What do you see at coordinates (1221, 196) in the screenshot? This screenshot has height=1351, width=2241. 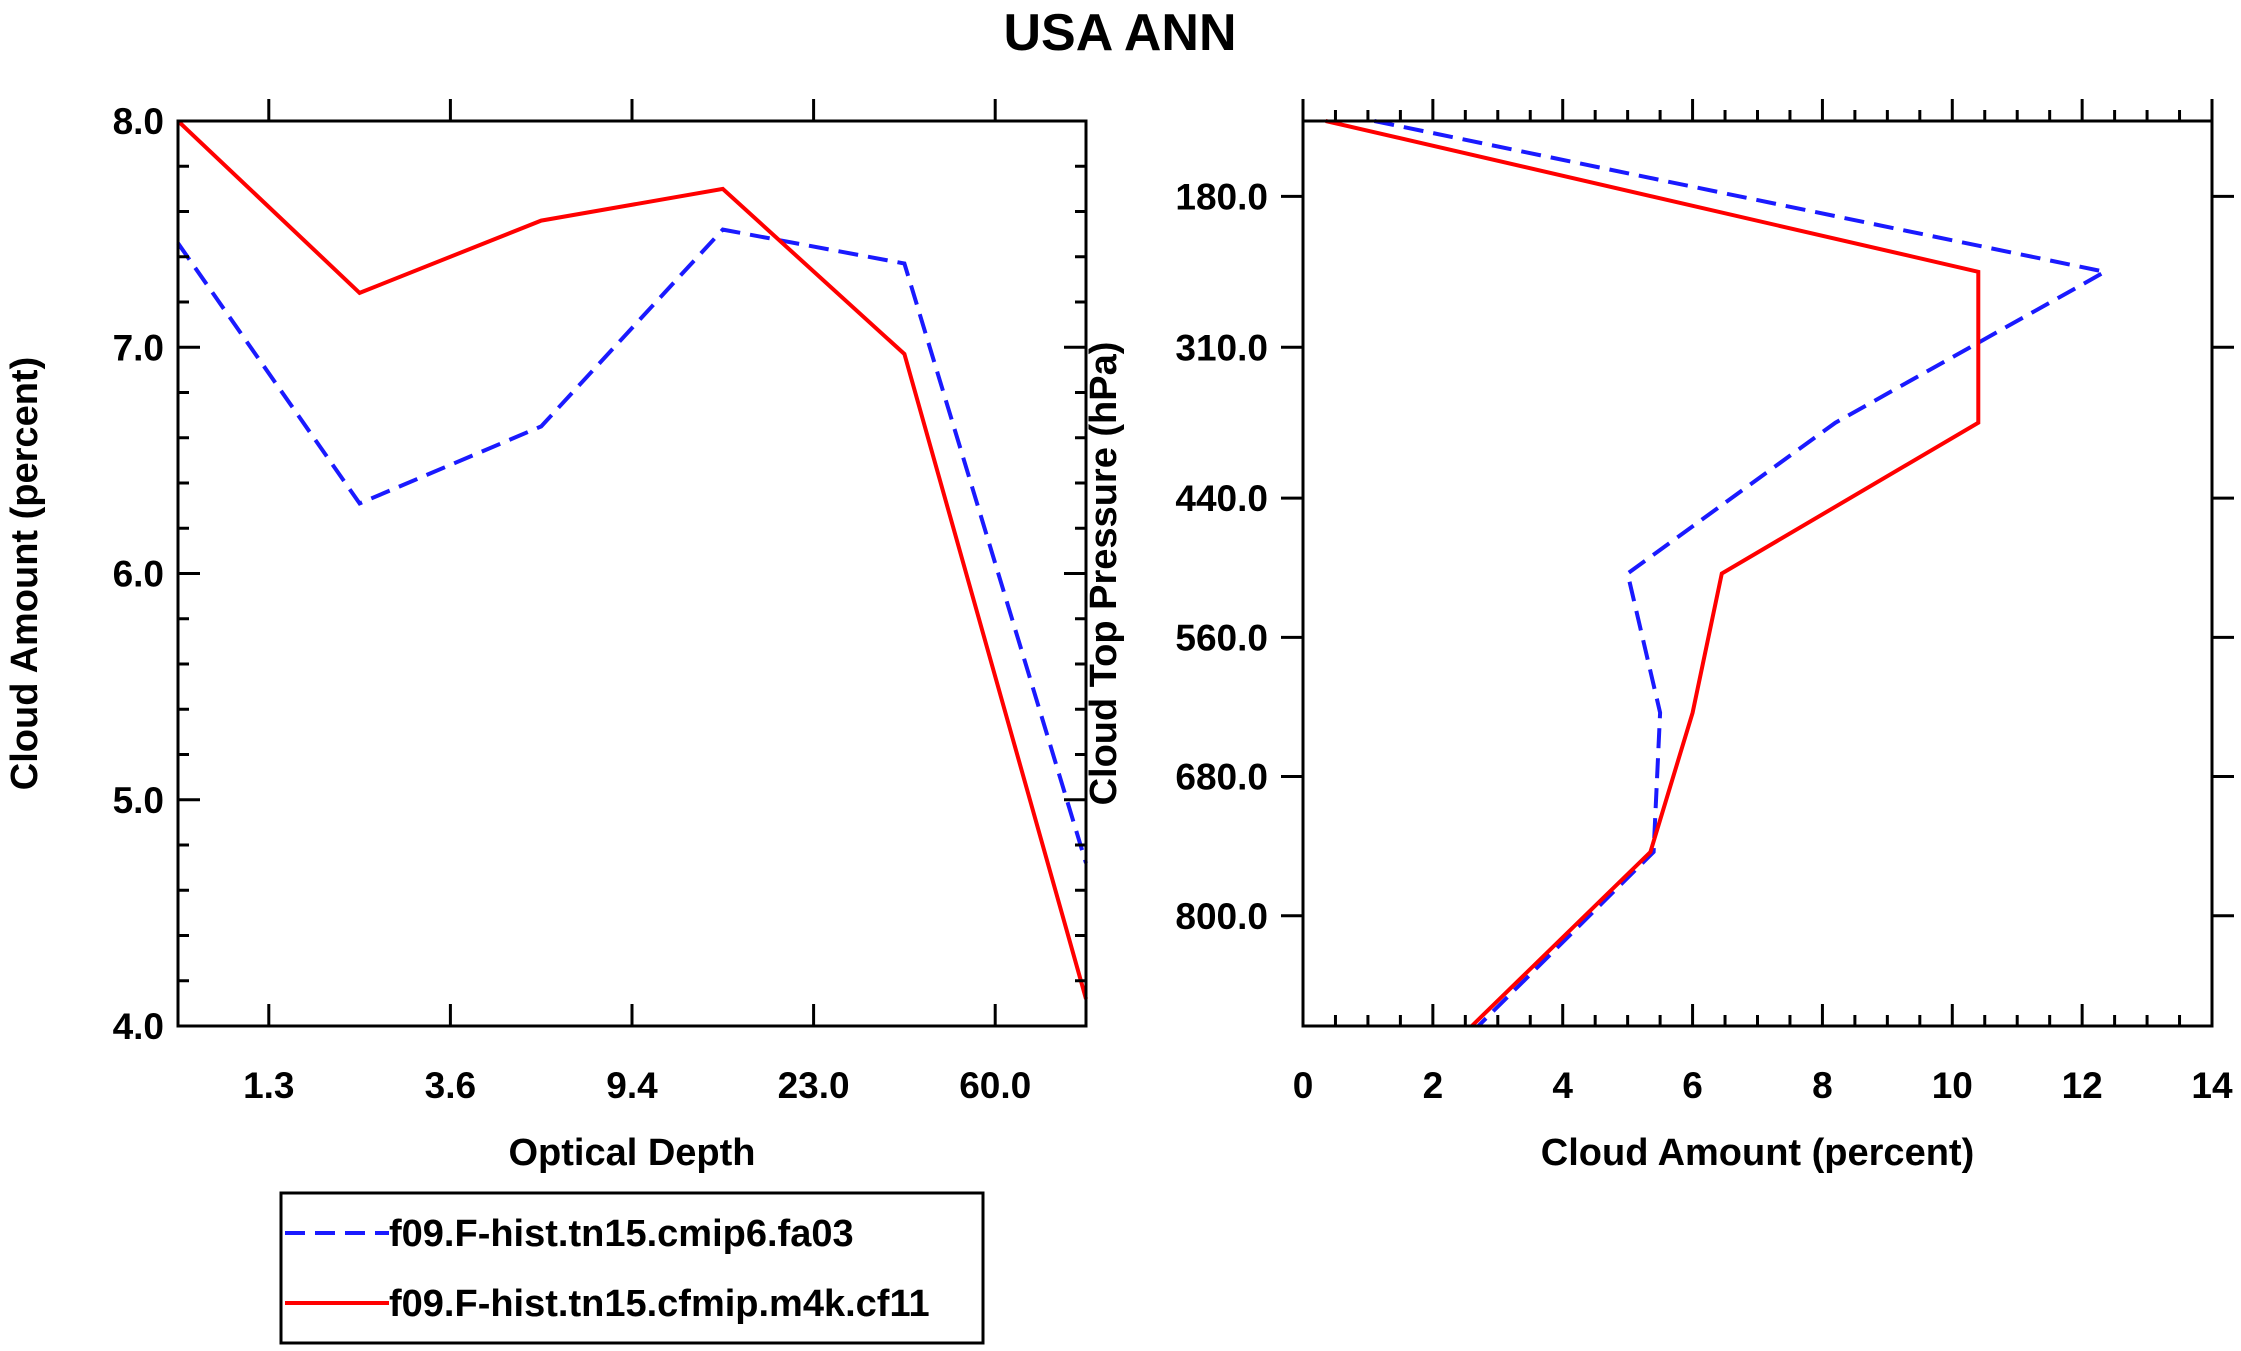 I see `right-ytick-label: 180.0` at bounding box center [1221, 196].